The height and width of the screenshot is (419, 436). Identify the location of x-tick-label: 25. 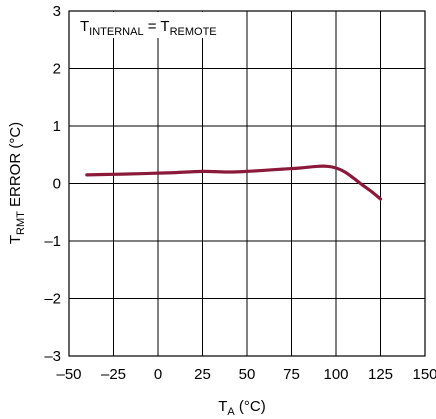
(202, 374).